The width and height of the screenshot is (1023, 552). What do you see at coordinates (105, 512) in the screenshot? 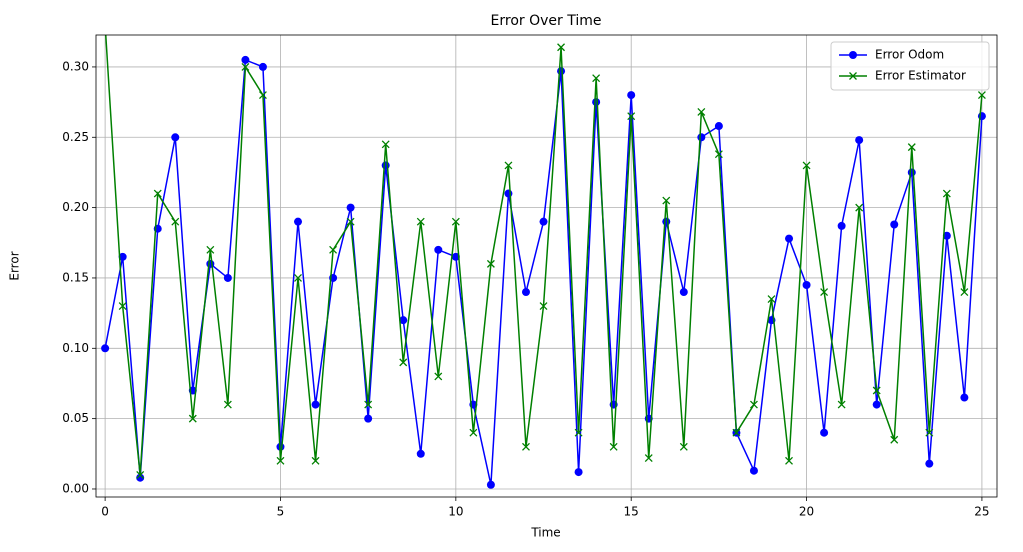
I see `x-tick-label: 0` at bounding box center [105, 512].